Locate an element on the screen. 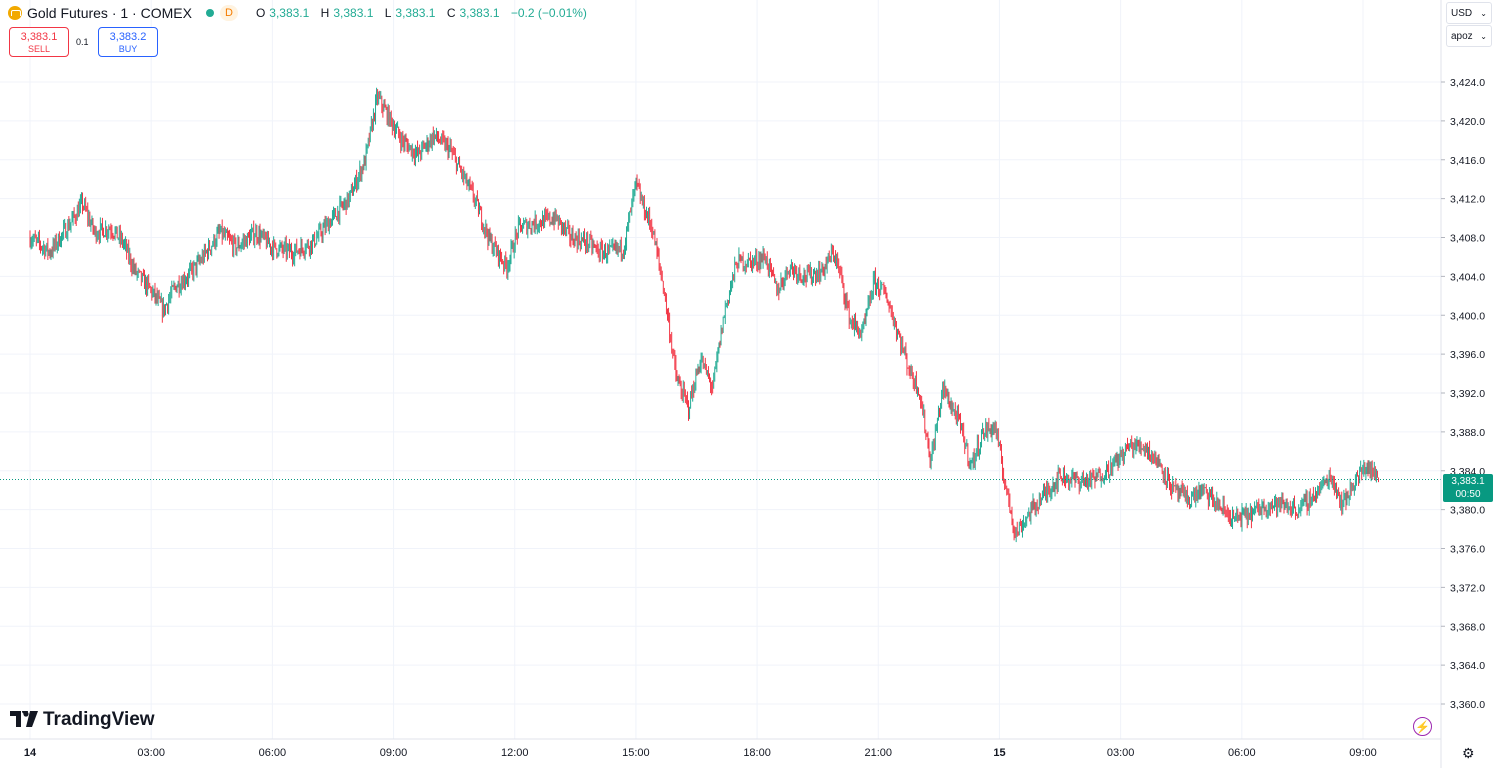 The width and height of the screenshot is (1495, 768). y-tick-label: 3,368.0 is located at coordinates (1467, 627).